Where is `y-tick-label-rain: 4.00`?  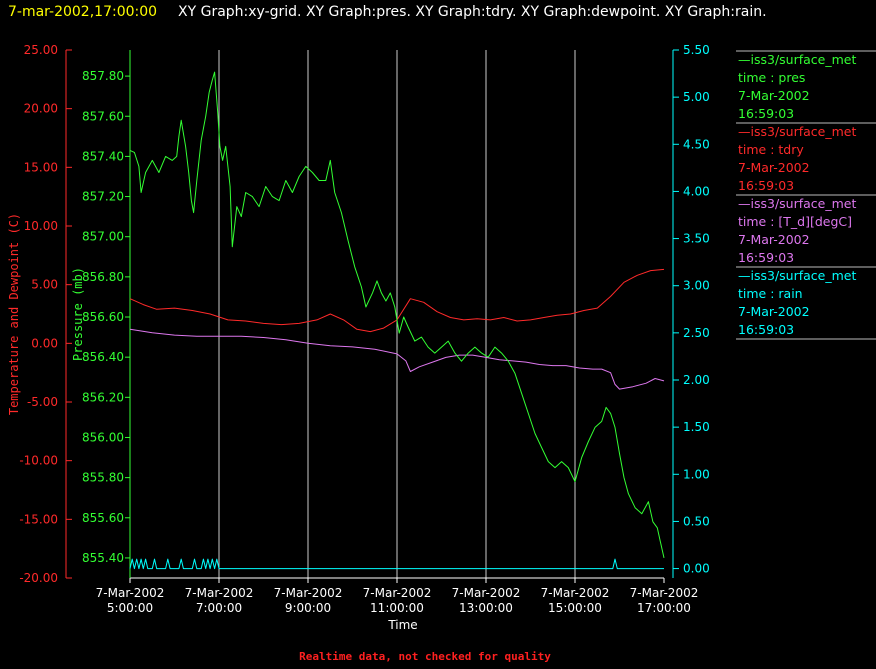
y-tick-label-rain: 4.00 is located at coordinates (696, 191).